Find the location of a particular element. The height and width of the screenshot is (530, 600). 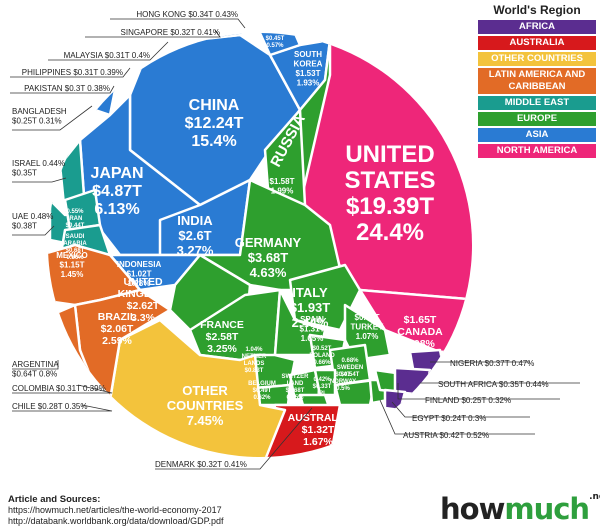

callout-pakistan: PAKISTAN $0.3T 0.38% is located at coordinates (67, 88).